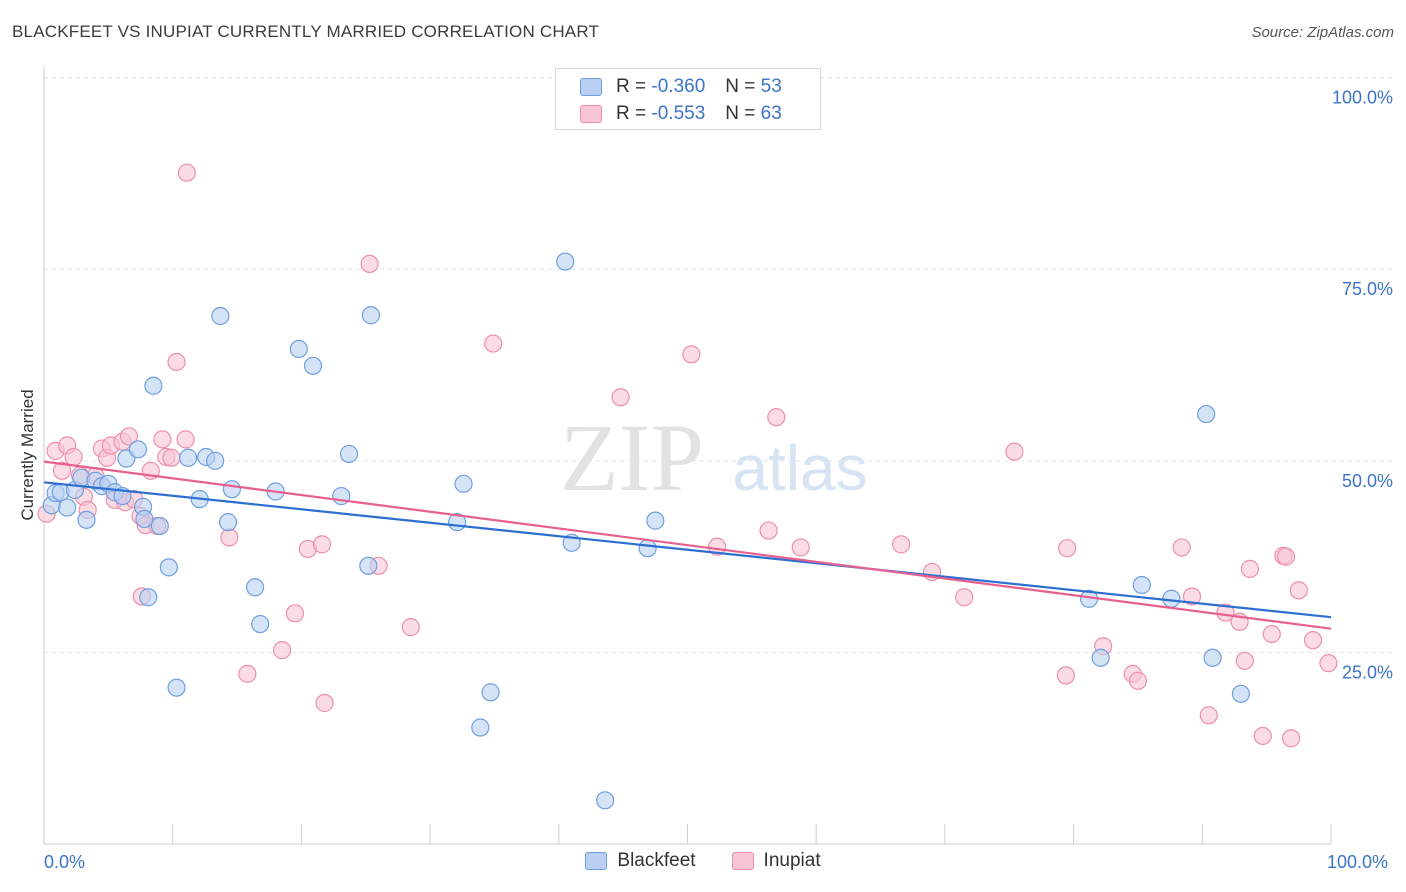  I want to click on watermark-atlas: atlas, so click(799, 468).